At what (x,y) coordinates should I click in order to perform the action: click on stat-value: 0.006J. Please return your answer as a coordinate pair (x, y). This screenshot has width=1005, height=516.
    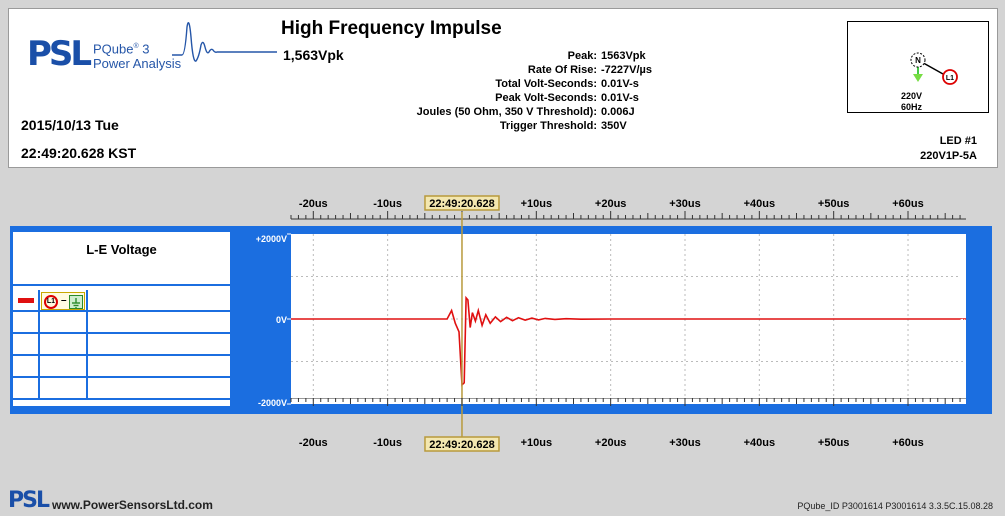
    Looking at the image, I should click on (618, 112).